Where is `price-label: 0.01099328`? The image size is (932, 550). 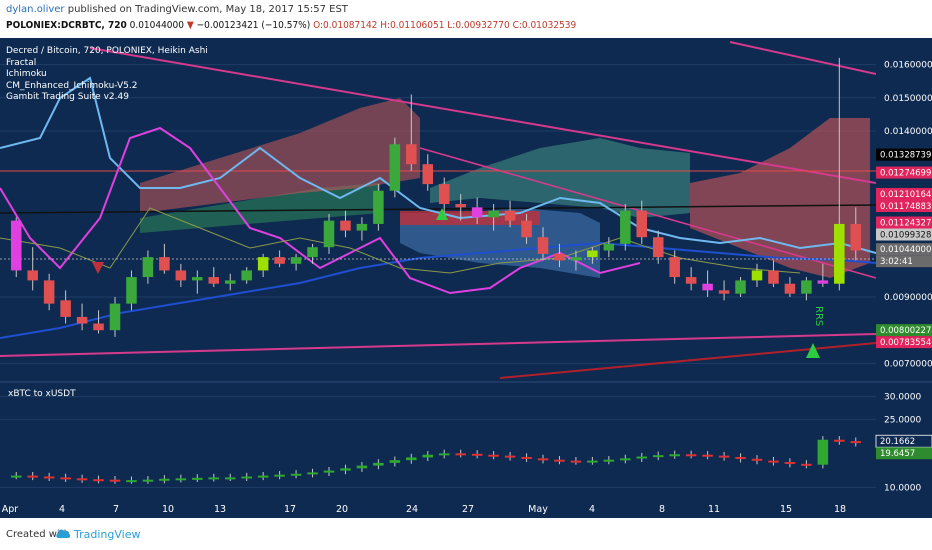 price-label: 0.01099328 is located at coordinates (905, 236).